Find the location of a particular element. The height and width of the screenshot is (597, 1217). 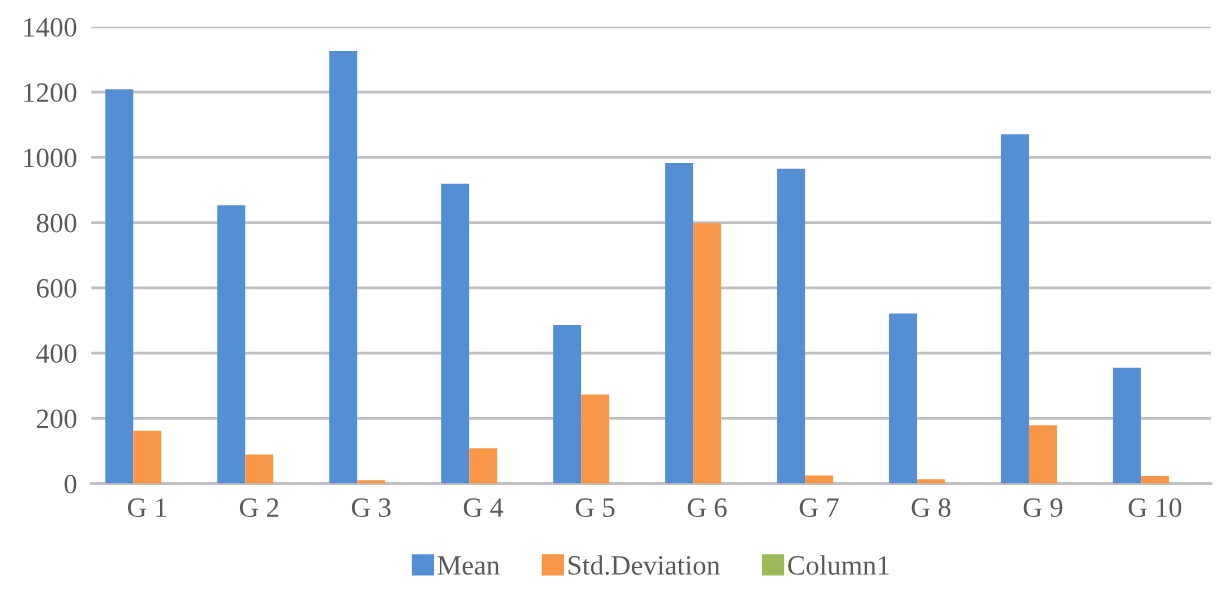

x-tick-label: G 4 is located at coordinates (483, 508).